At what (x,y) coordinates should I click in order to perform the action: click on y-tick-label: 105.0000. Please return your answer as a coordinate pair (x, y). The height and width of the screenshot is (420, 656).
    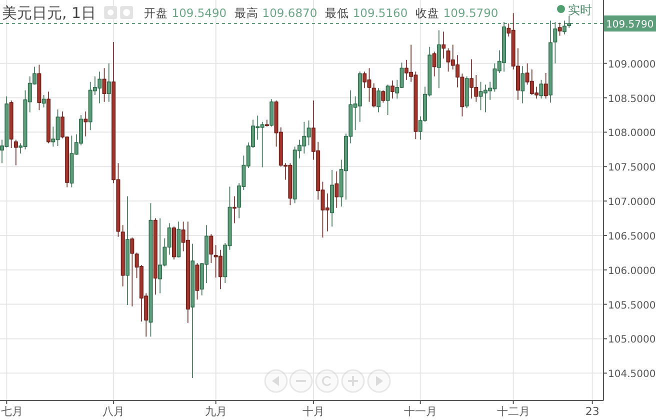
    Looking at the image, I should click on (632, 340).